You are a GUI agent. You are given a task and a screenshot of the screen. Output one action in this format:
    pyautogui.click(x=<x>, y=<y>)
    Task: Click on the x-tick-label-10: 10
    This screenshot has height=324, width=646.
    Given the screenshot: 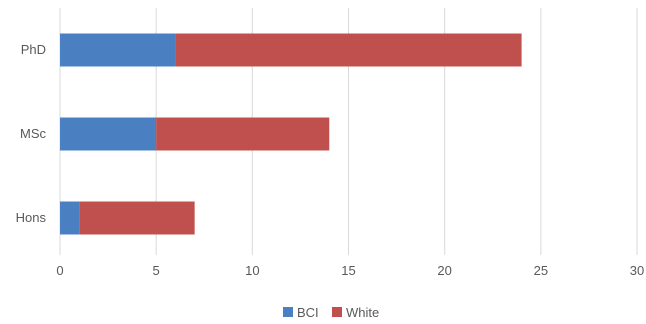 What is the action you would take?
    pyautogui.click(x=252, y=270)
    